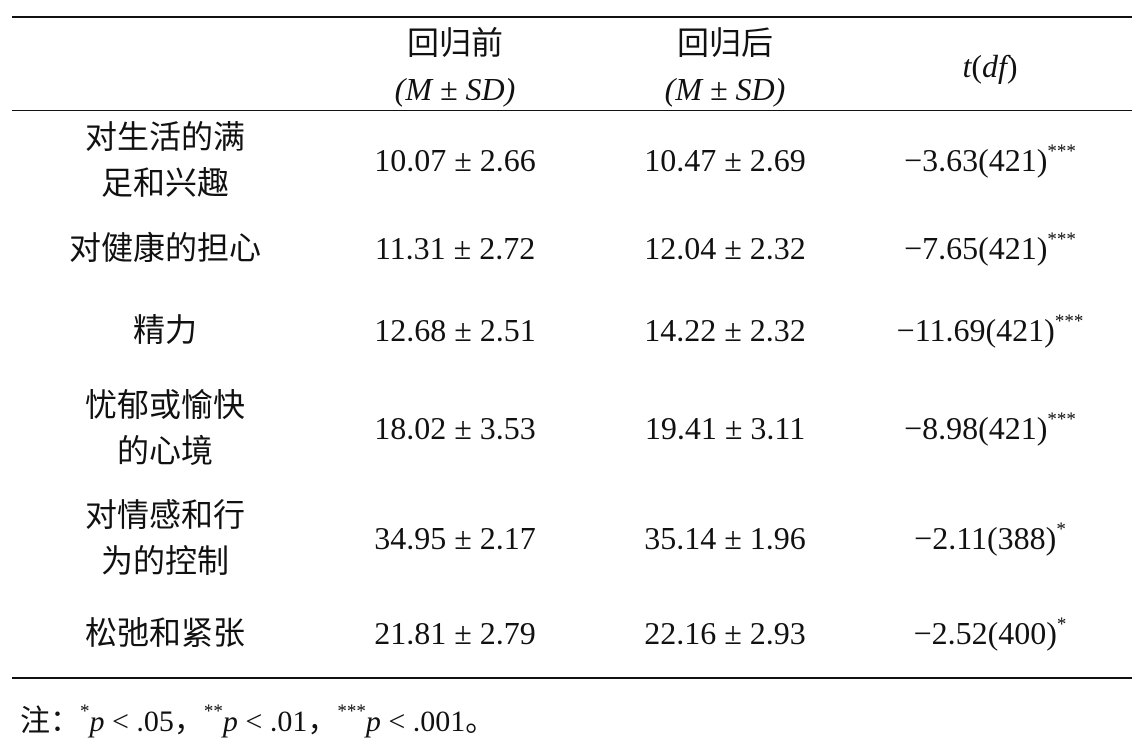  Describe the element at coordinates (165, 451) in the screenshot. I see `row-label-line: 的心境` at that location.